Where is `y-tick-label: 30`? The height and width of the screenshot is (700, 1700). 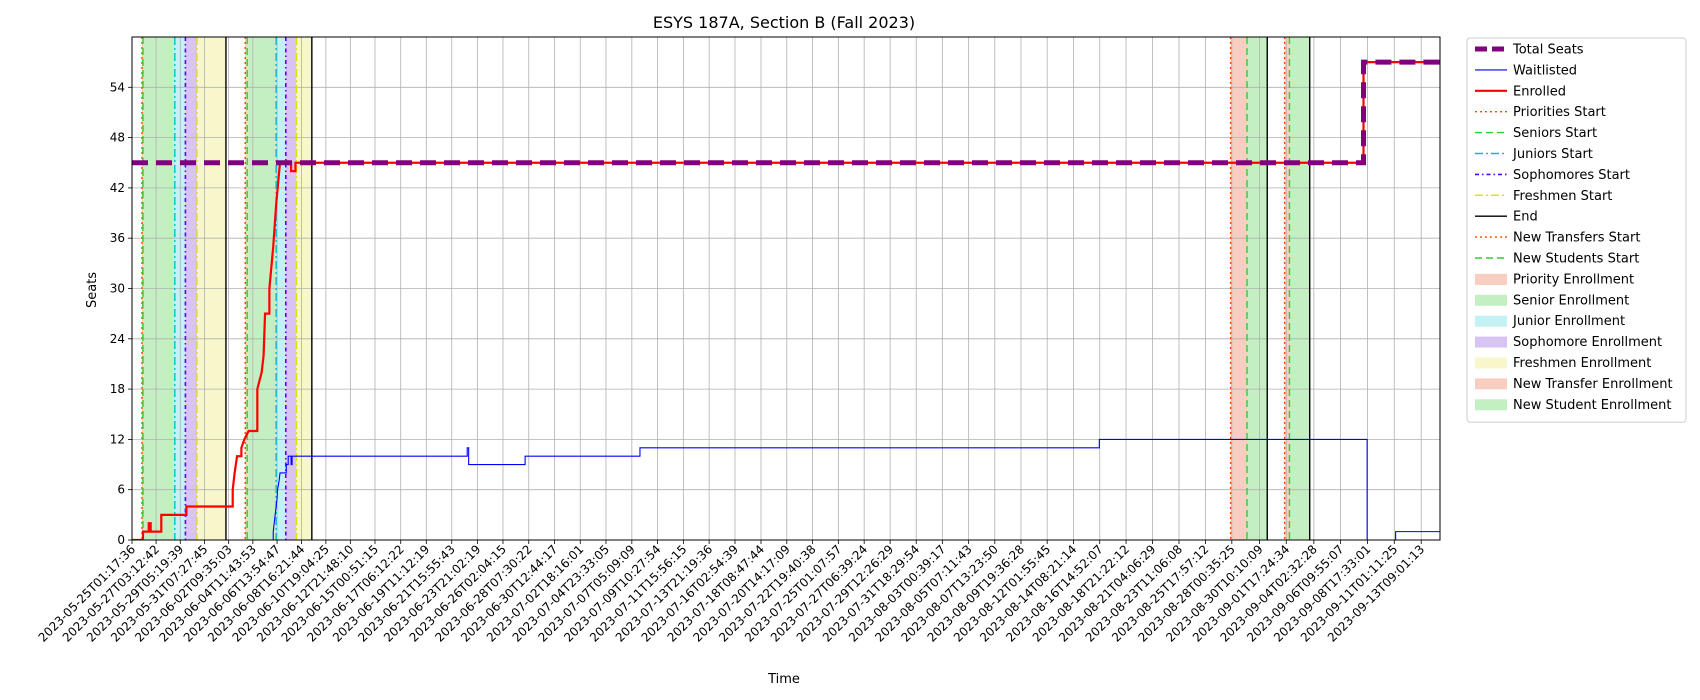
y-tick-label: 30 is located at coordinates (117, 289).